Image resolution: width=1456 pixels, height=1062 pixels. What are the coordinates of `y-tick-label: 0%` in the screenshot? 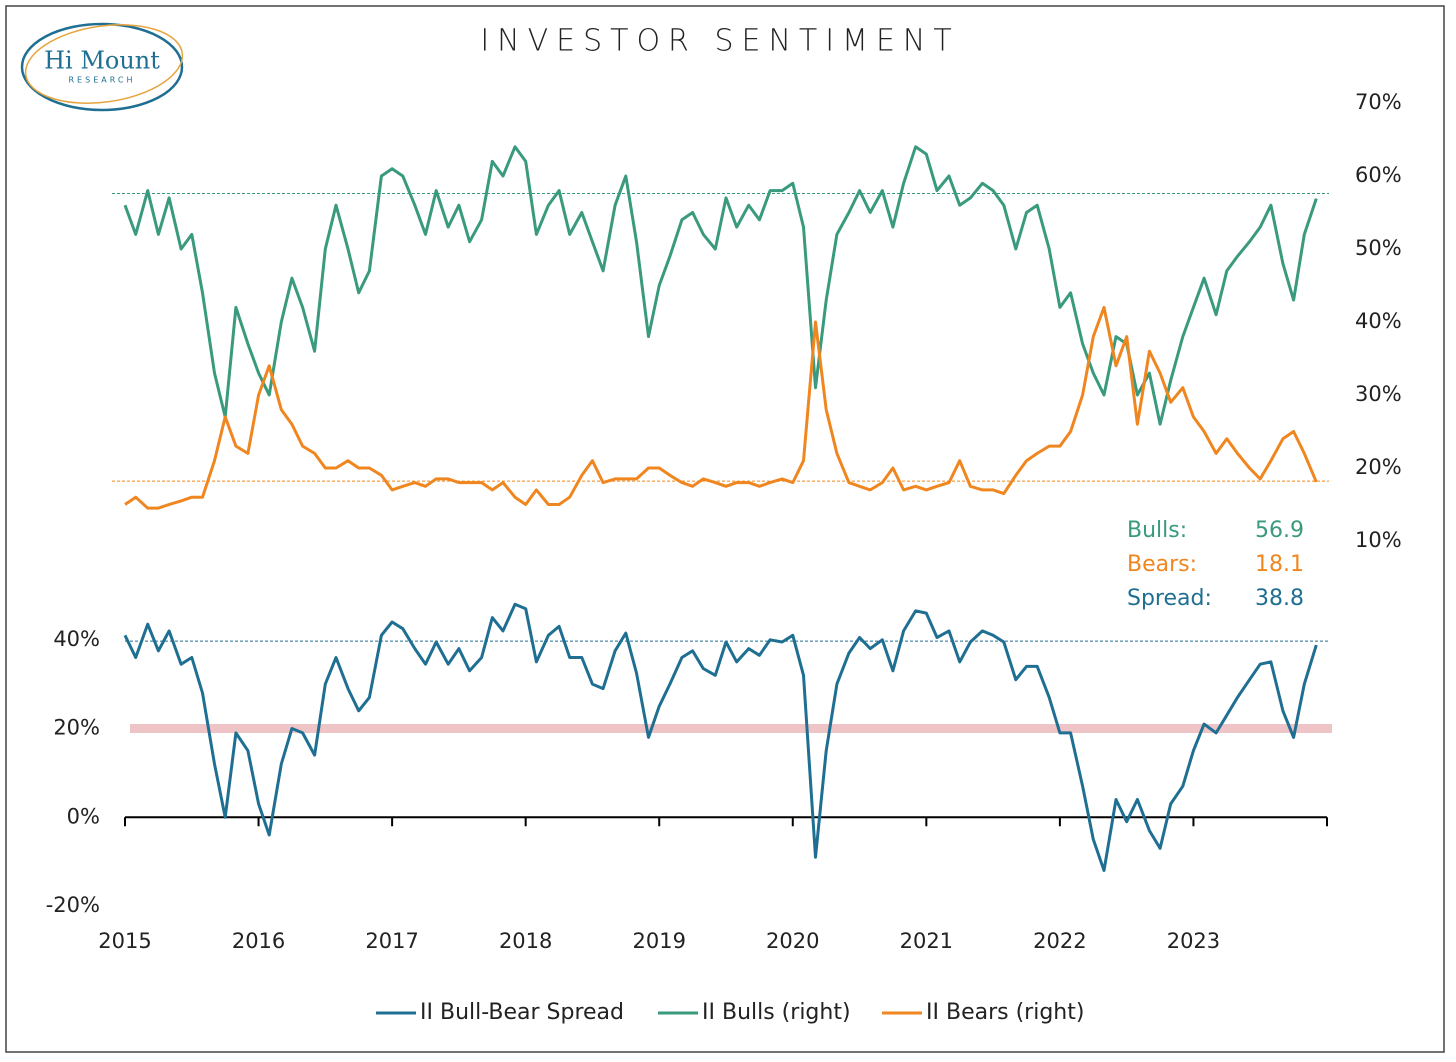 It's located at (83, 816).